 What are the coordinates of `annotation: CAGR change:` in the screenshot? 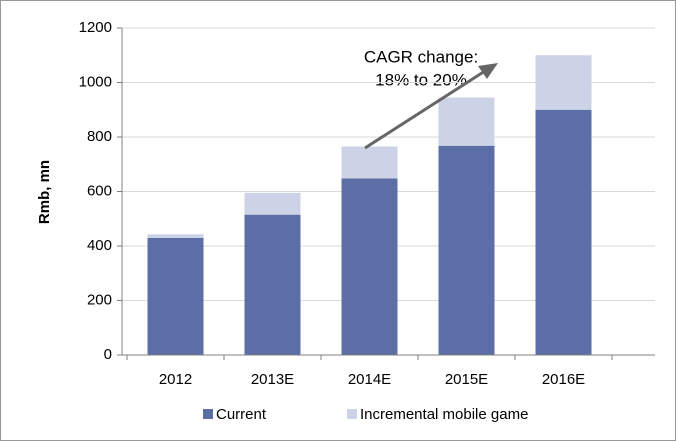 It's located at (421, 56).